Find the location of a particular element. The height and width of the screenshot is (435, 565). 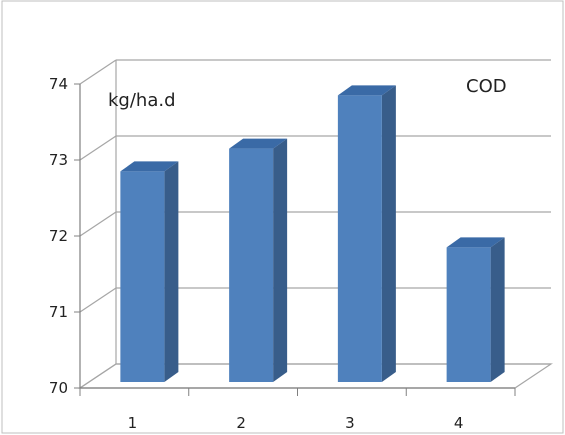

y-tick-label: 72 is located at coordinates (58, 236).